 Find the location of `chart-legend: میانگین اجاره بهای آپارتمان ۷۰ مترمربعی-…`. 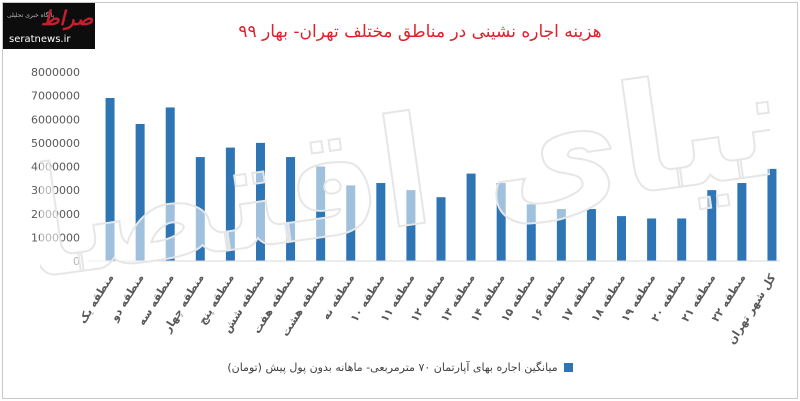

chart-legend: میانگین اجاره بهای آپارتمان ۷۰ مترمربعی-… is located at coordinates (400, 367).